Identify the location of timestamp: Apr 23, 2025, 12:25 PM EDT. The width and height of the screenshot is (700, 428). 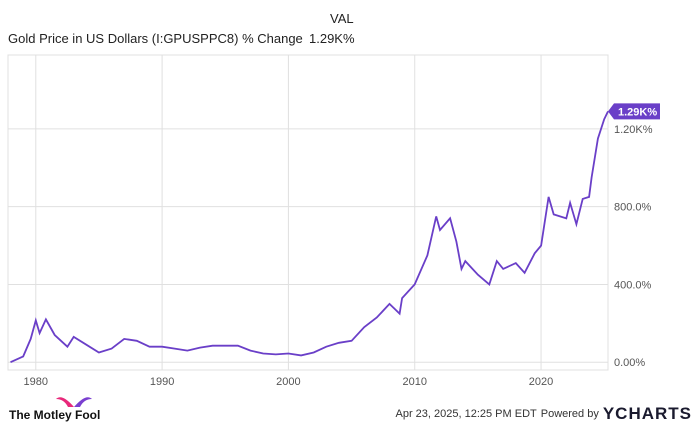
(466, 414).